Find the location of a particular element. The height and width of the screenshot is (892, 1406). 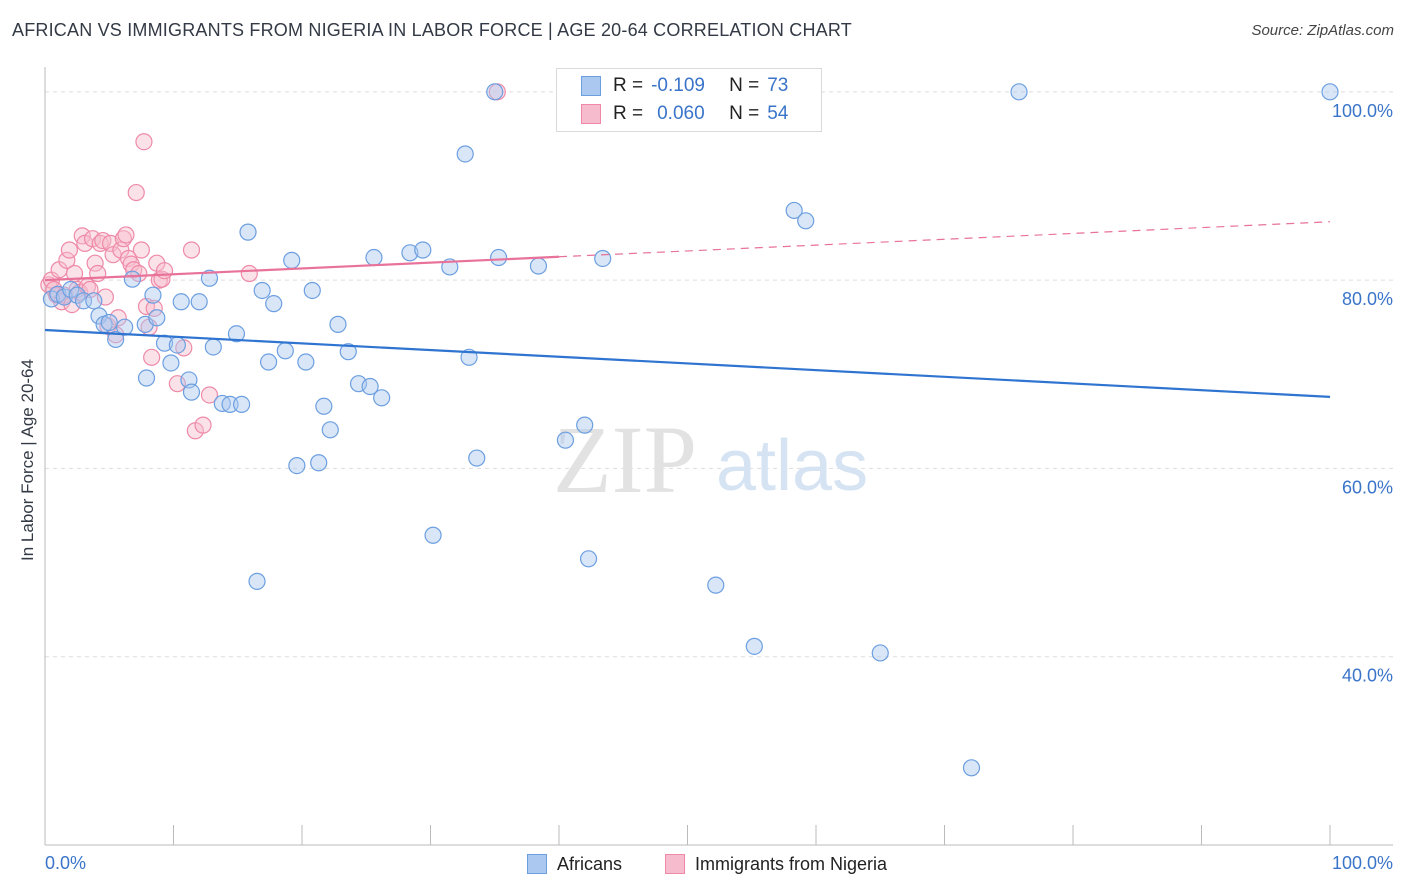

watermark-atlas: atlas is located at coordinates (792, 466).